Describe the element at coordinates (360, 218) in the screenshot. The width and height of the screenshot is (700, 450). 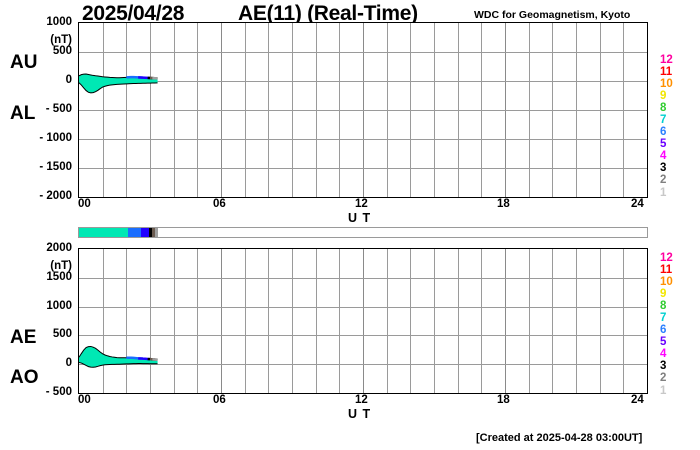
I see `upper-x-axis-title: U T` at that location.